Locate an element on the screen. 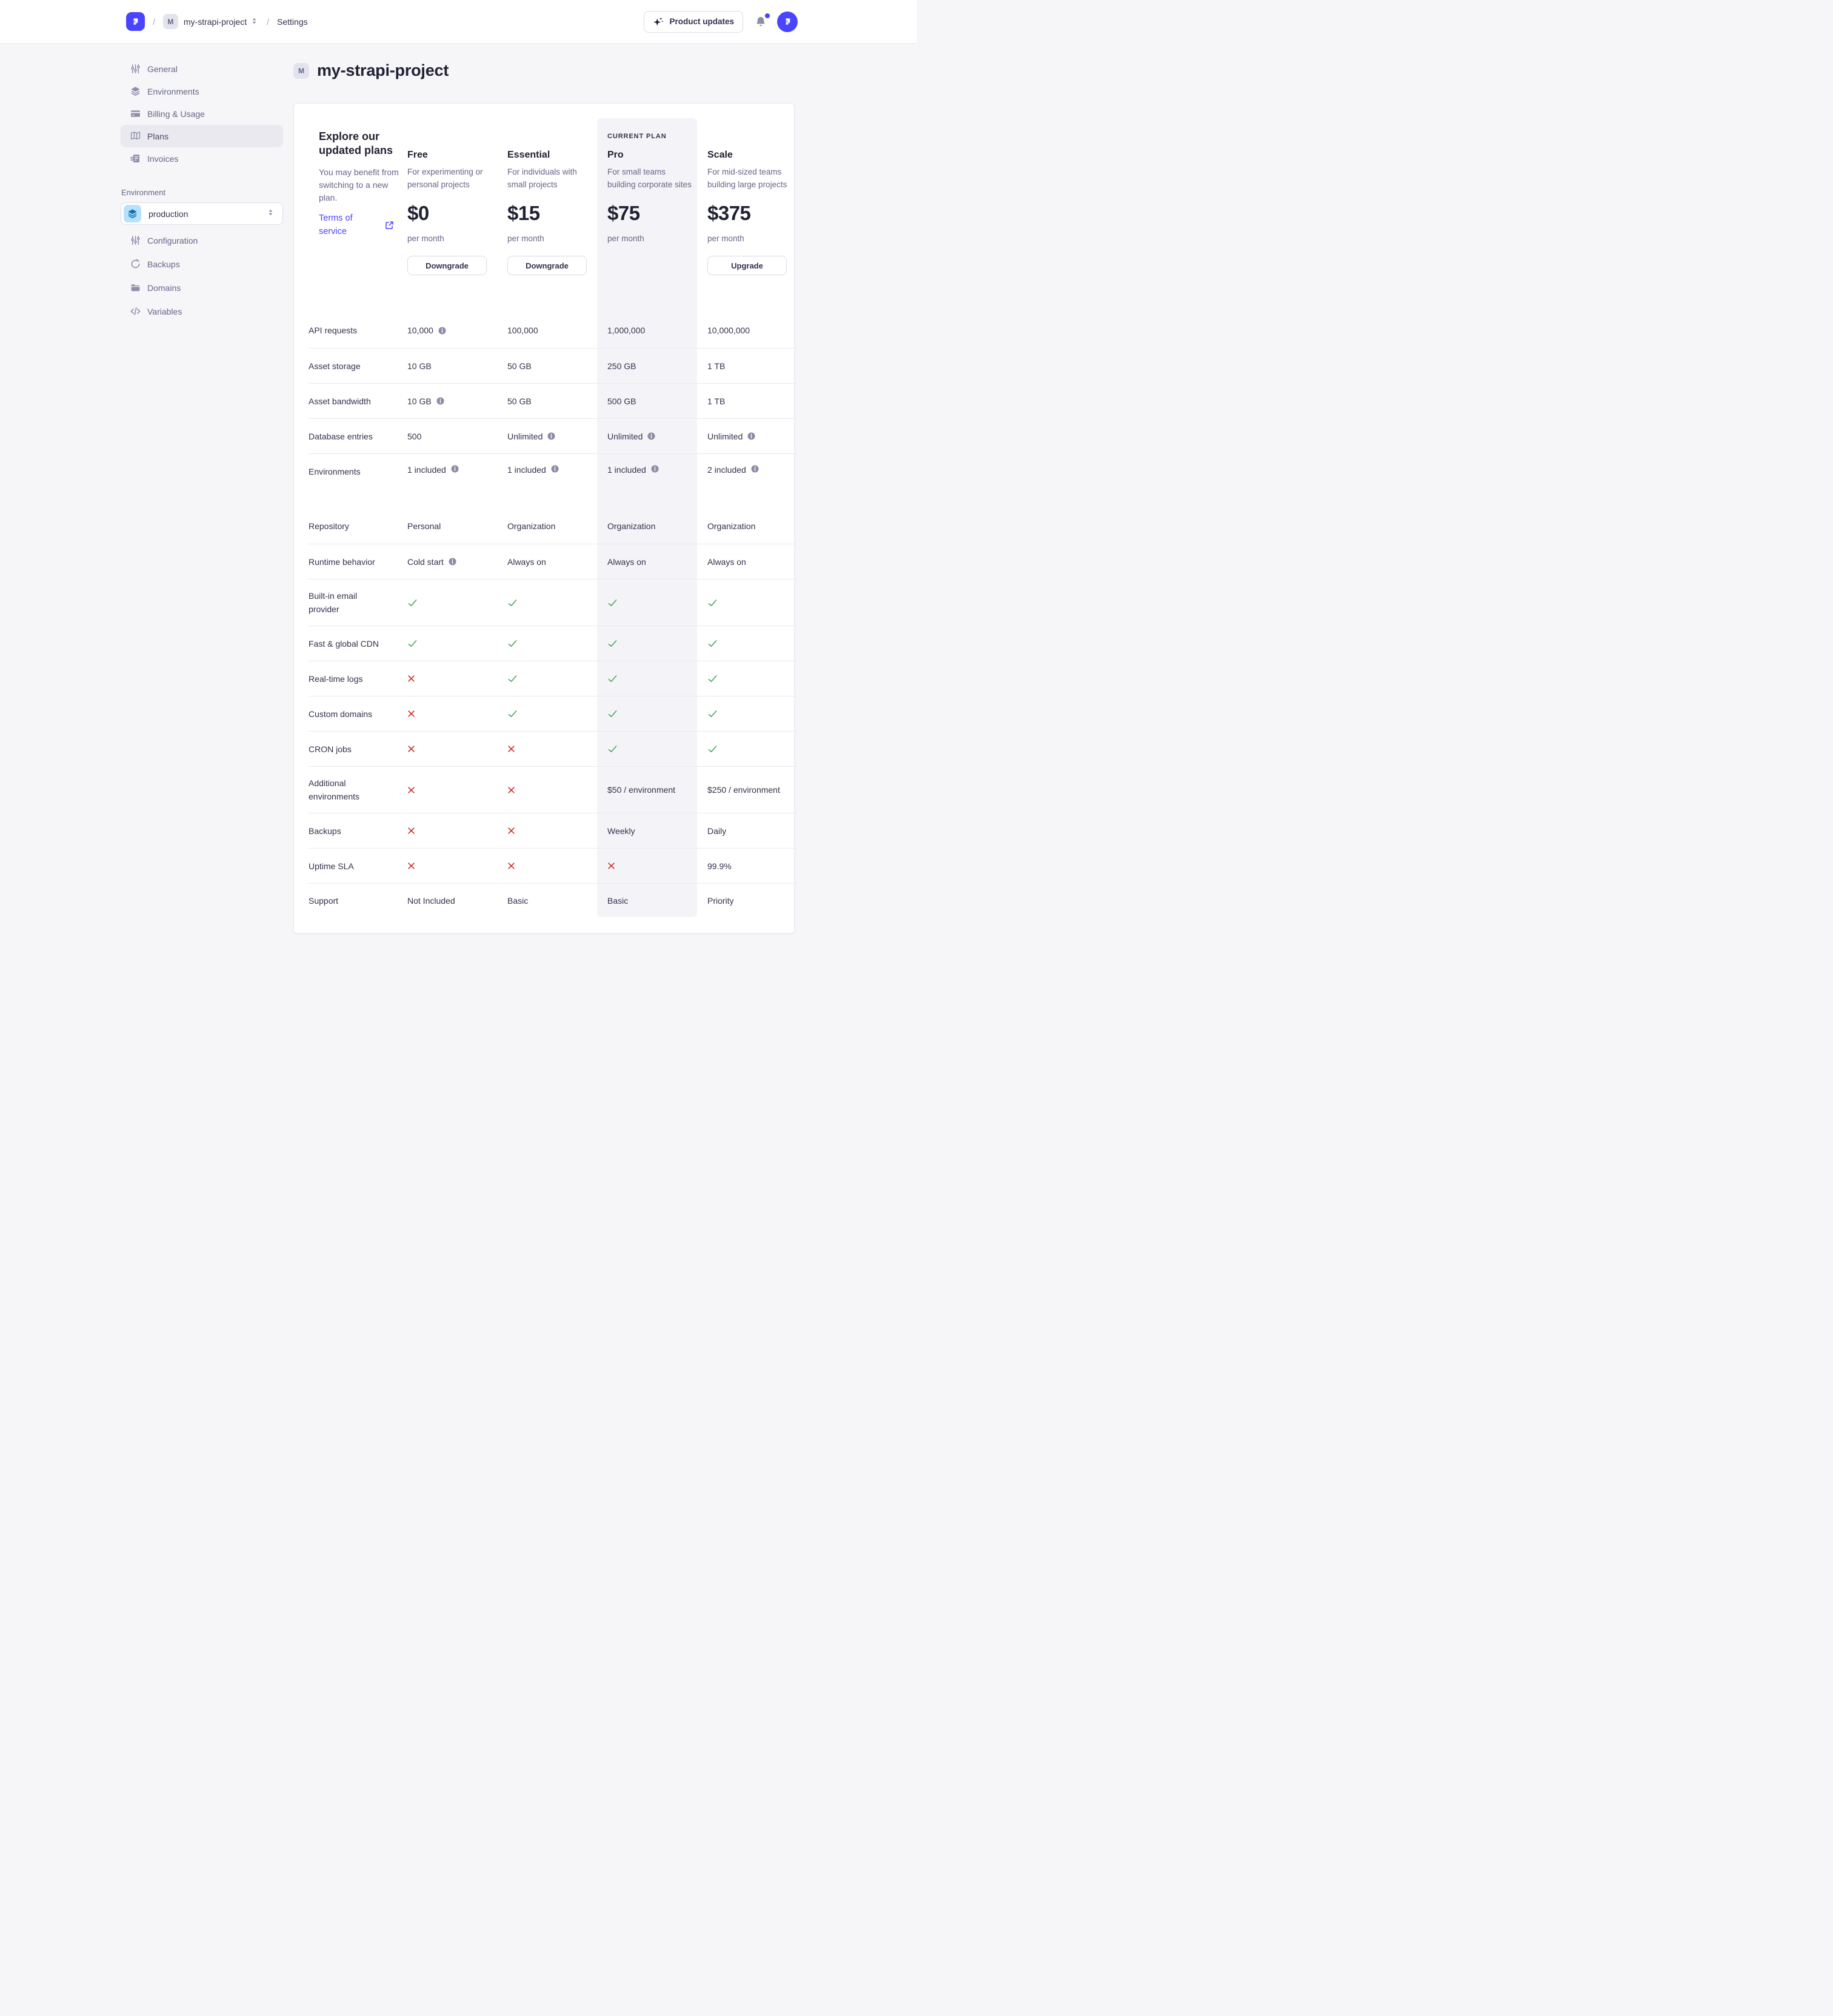  feature-label-text: Uptime SLA is located at coordinates (331, 866).